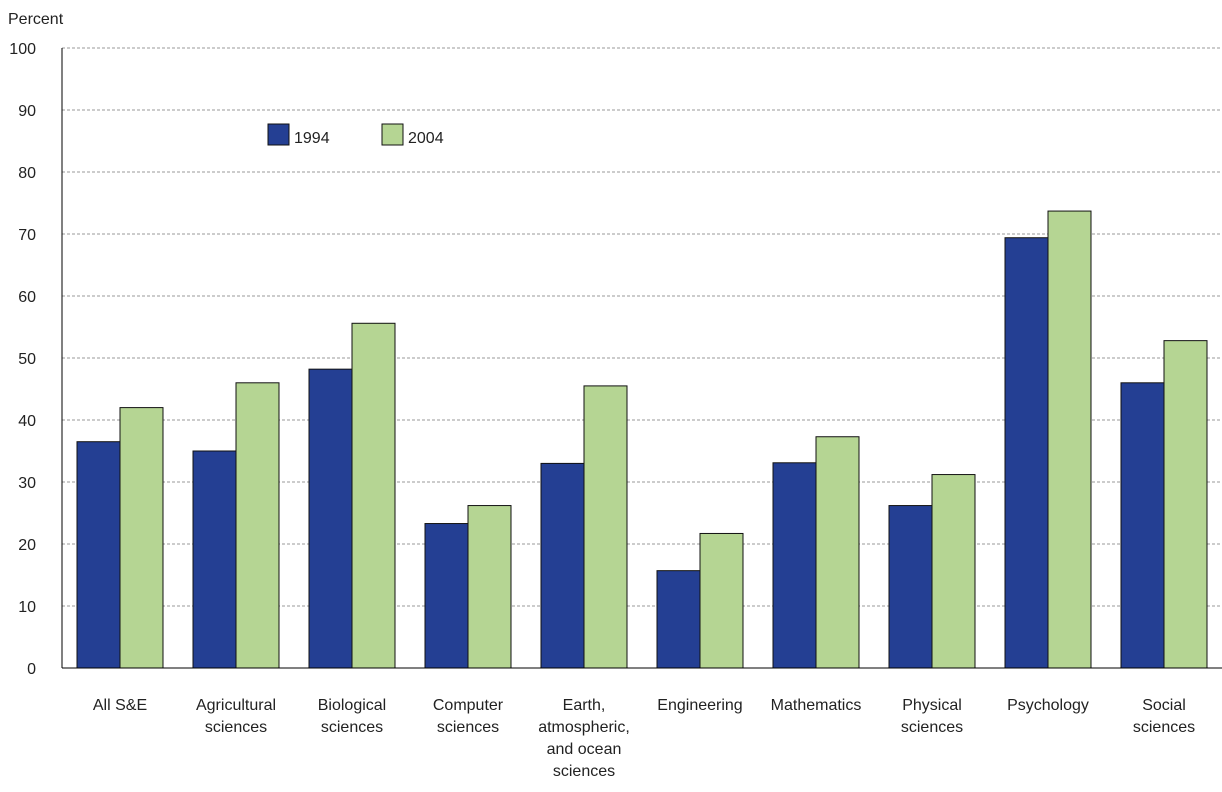  What do you see at coordinates (27, 607) in the screenshot?
I see `y-tick-label: 10` at bounding box center [27, 607].